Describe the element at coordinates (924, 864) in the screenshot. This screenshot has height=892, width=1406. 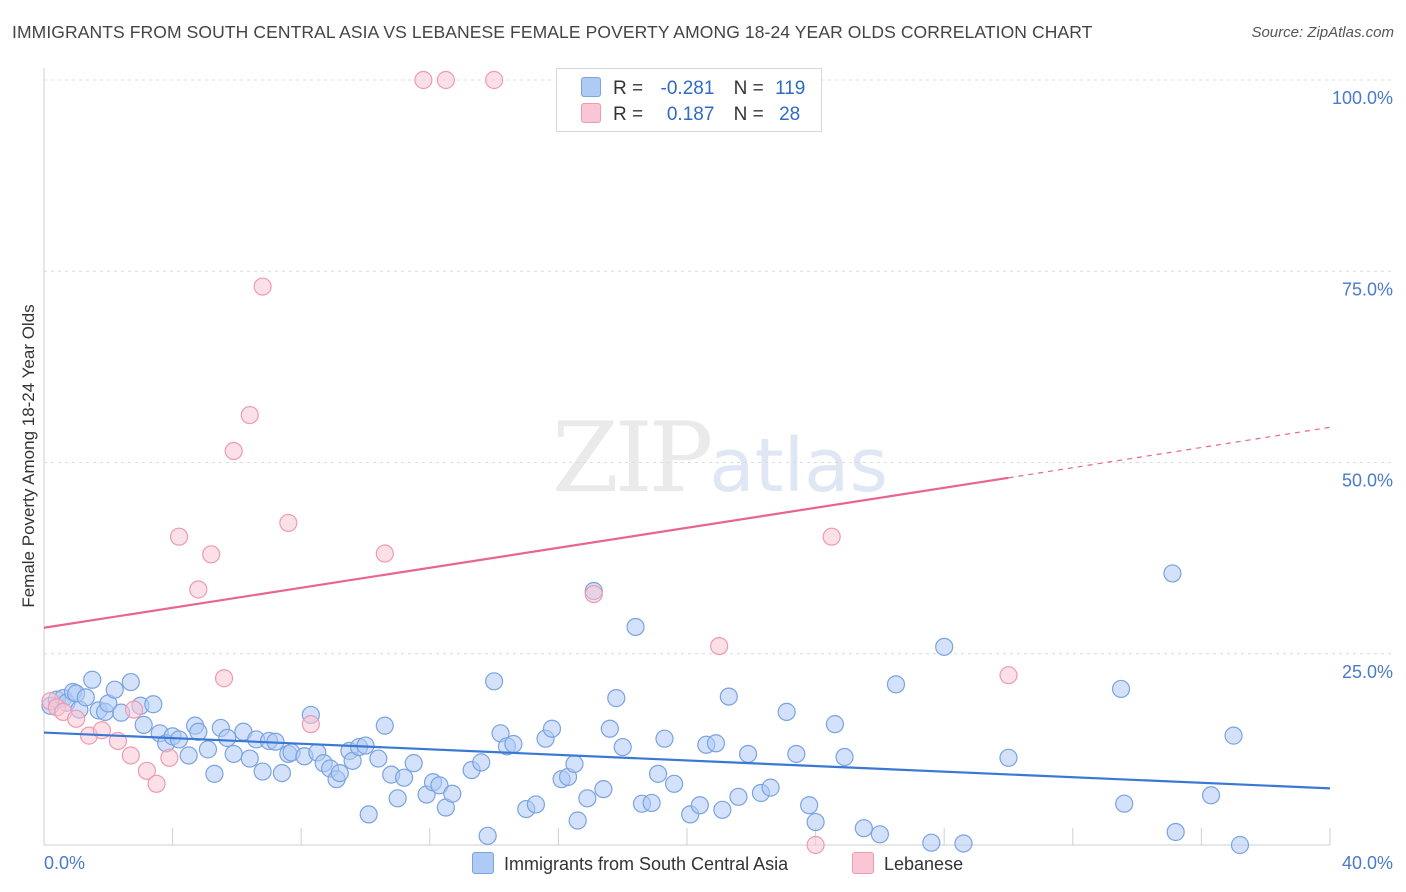
I see `bottom-legend-label: Lebanese` at that location.